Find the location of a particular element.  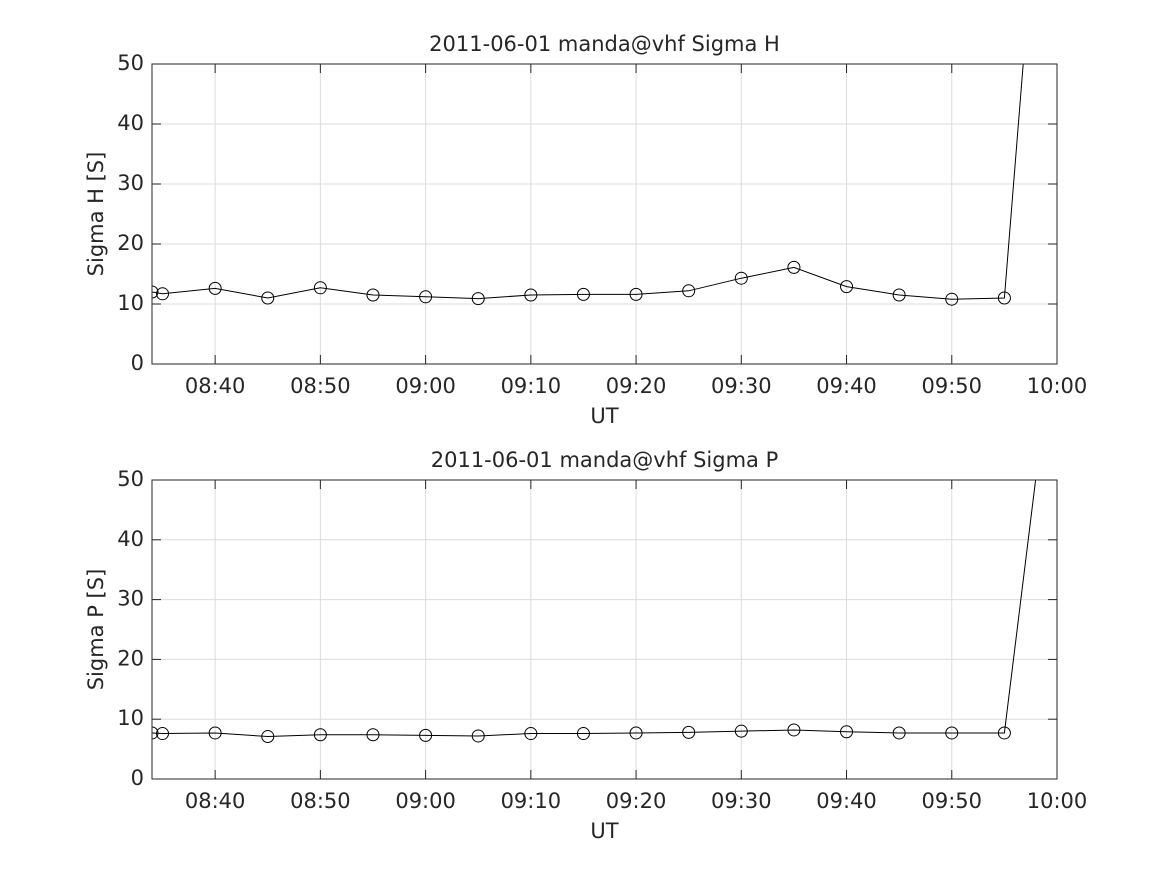

y-axis-label: Sigma H [S] is located at coordinates (96, 214).